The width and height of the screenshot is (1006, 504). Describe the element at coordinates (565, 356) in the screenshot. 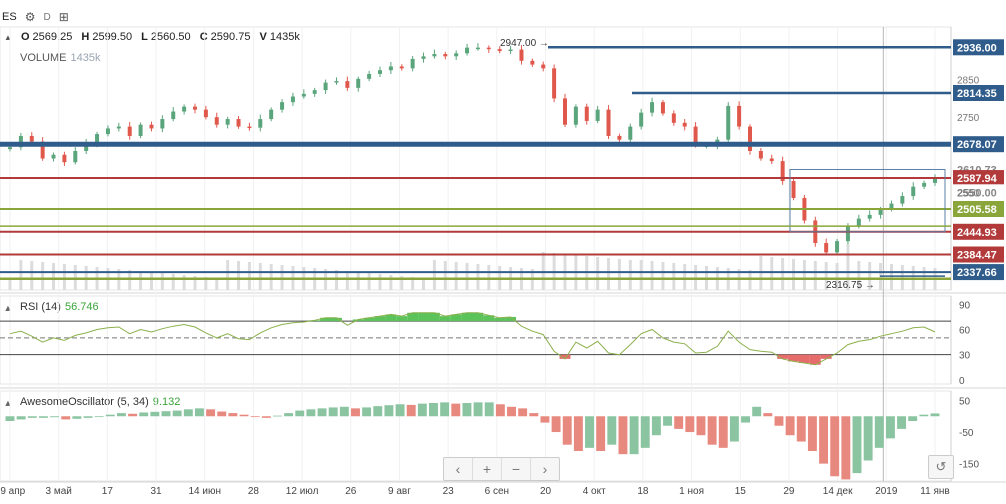

I see `rsi-oversold-fill` at that location.